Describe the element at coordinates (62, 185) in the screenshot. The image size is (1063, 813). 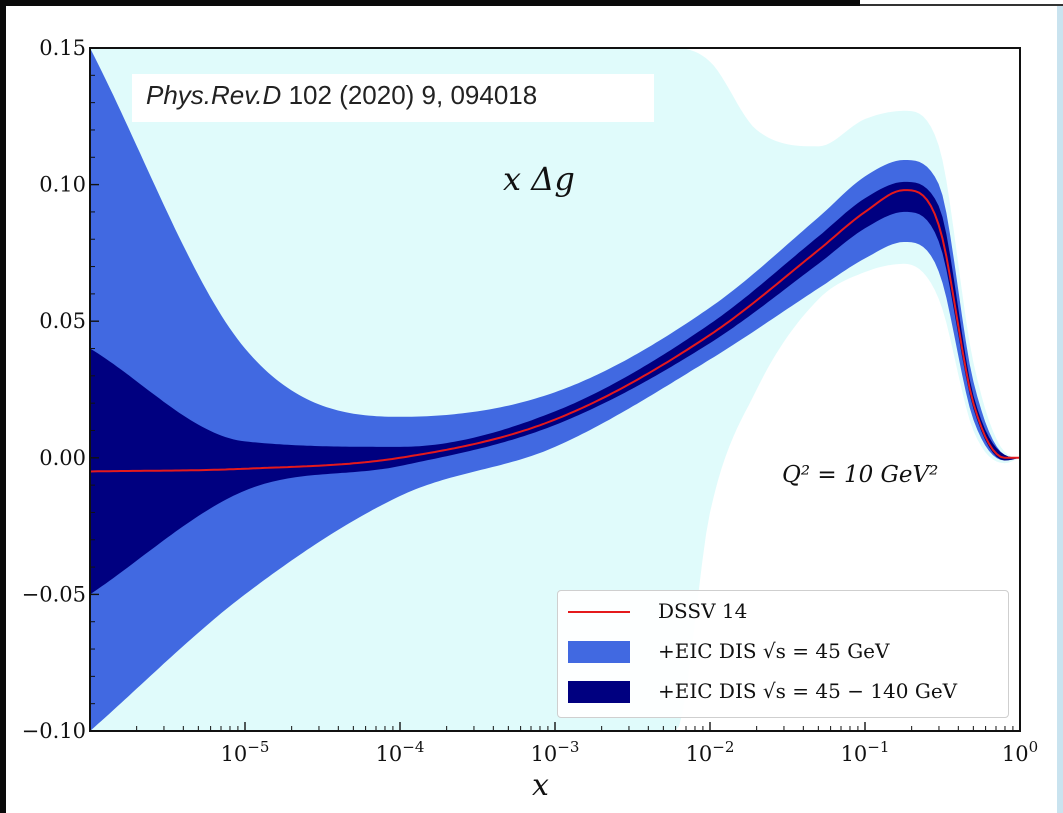
I see `y-tick-label: 0.10` at that location.